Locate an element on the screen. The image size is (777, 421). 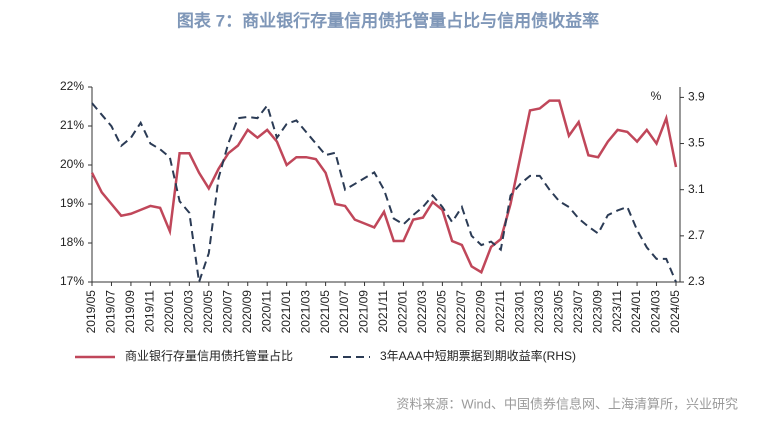
x-tick-label: 2022/05 is located at coordinates (442, 312).